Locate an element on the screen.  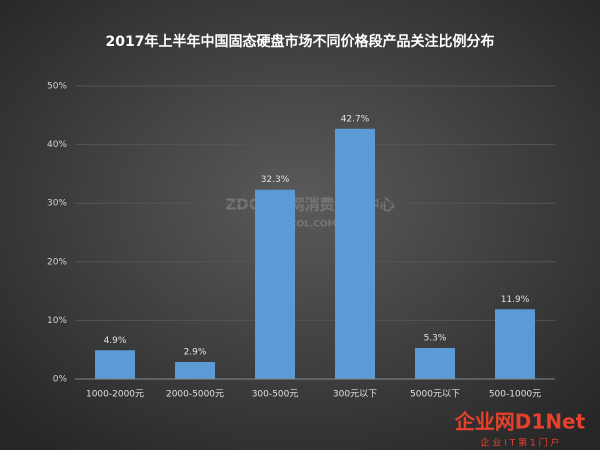
x-tick-label: 1000-2000元 is located at coordinates (115, 395).